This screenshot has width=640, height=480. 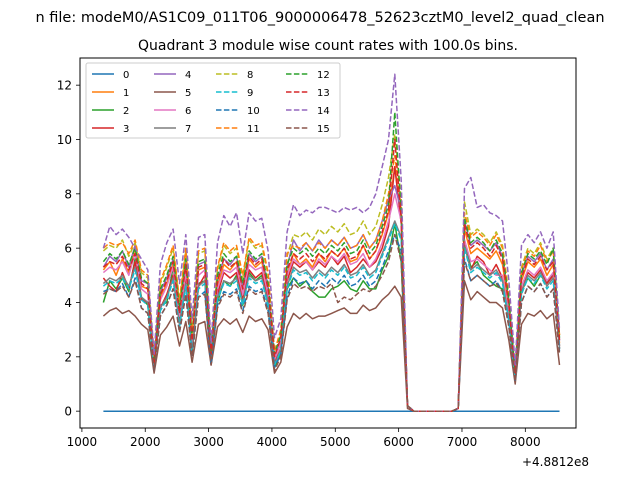 I want to click on legend-label-2: 2, so click(x=126, y=111).